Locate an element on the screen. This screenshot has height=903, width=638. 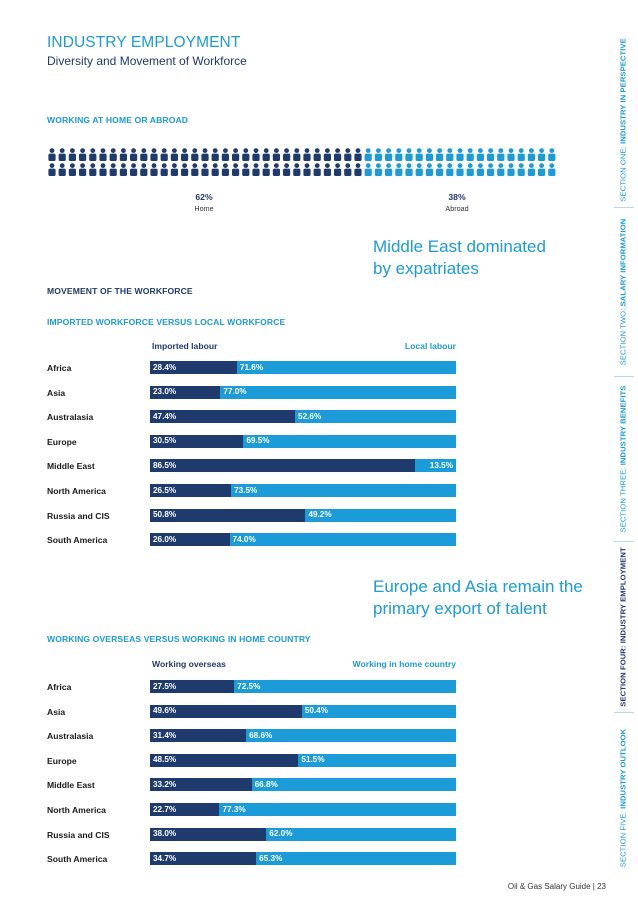
chart2-value-label: 72.5% is located at coordinates (249, 686).